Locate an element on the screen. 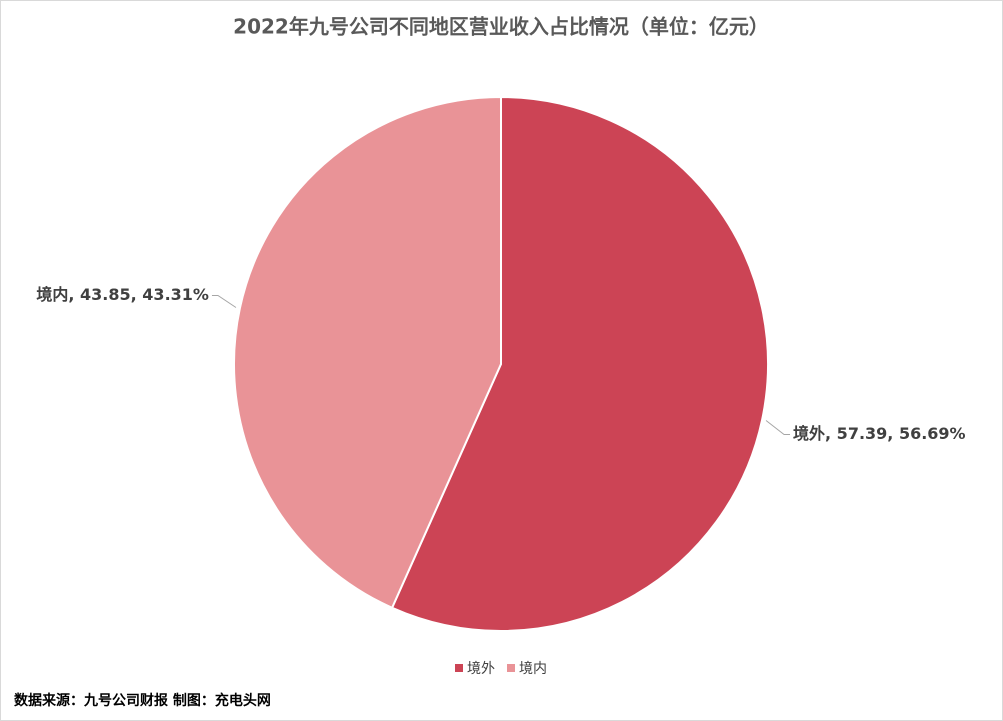 The height and width of the screenshot is (721, 1003). source-note: 数据来源：九号公司财报 制图：充电头网 is located at coordinates (142, 700).